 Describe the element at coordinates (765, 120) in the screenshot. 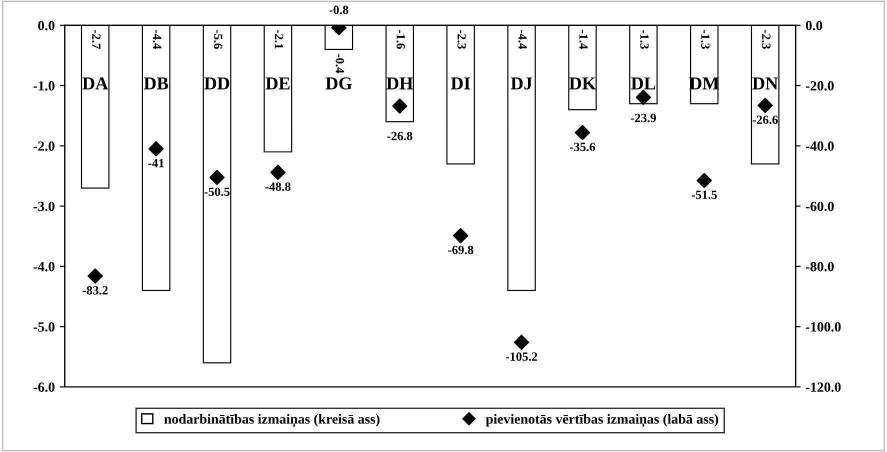

I see `data-label: -26.6` at that location.